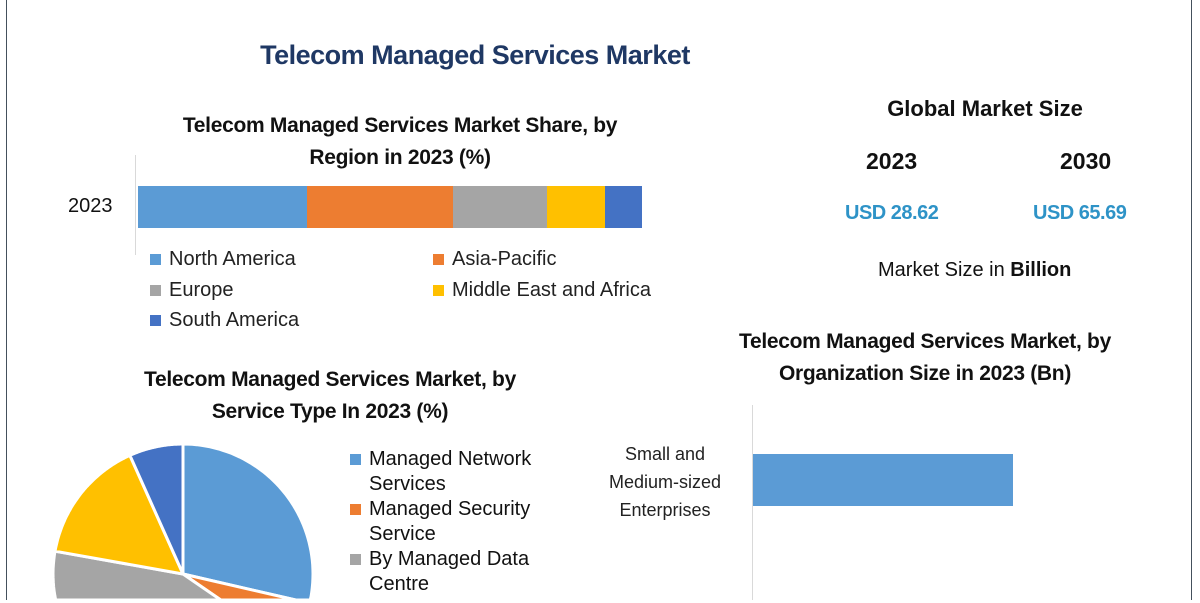  I want to click on service-chart-title-line1: Telecom Managed Services Market, by, so click(330, 379).